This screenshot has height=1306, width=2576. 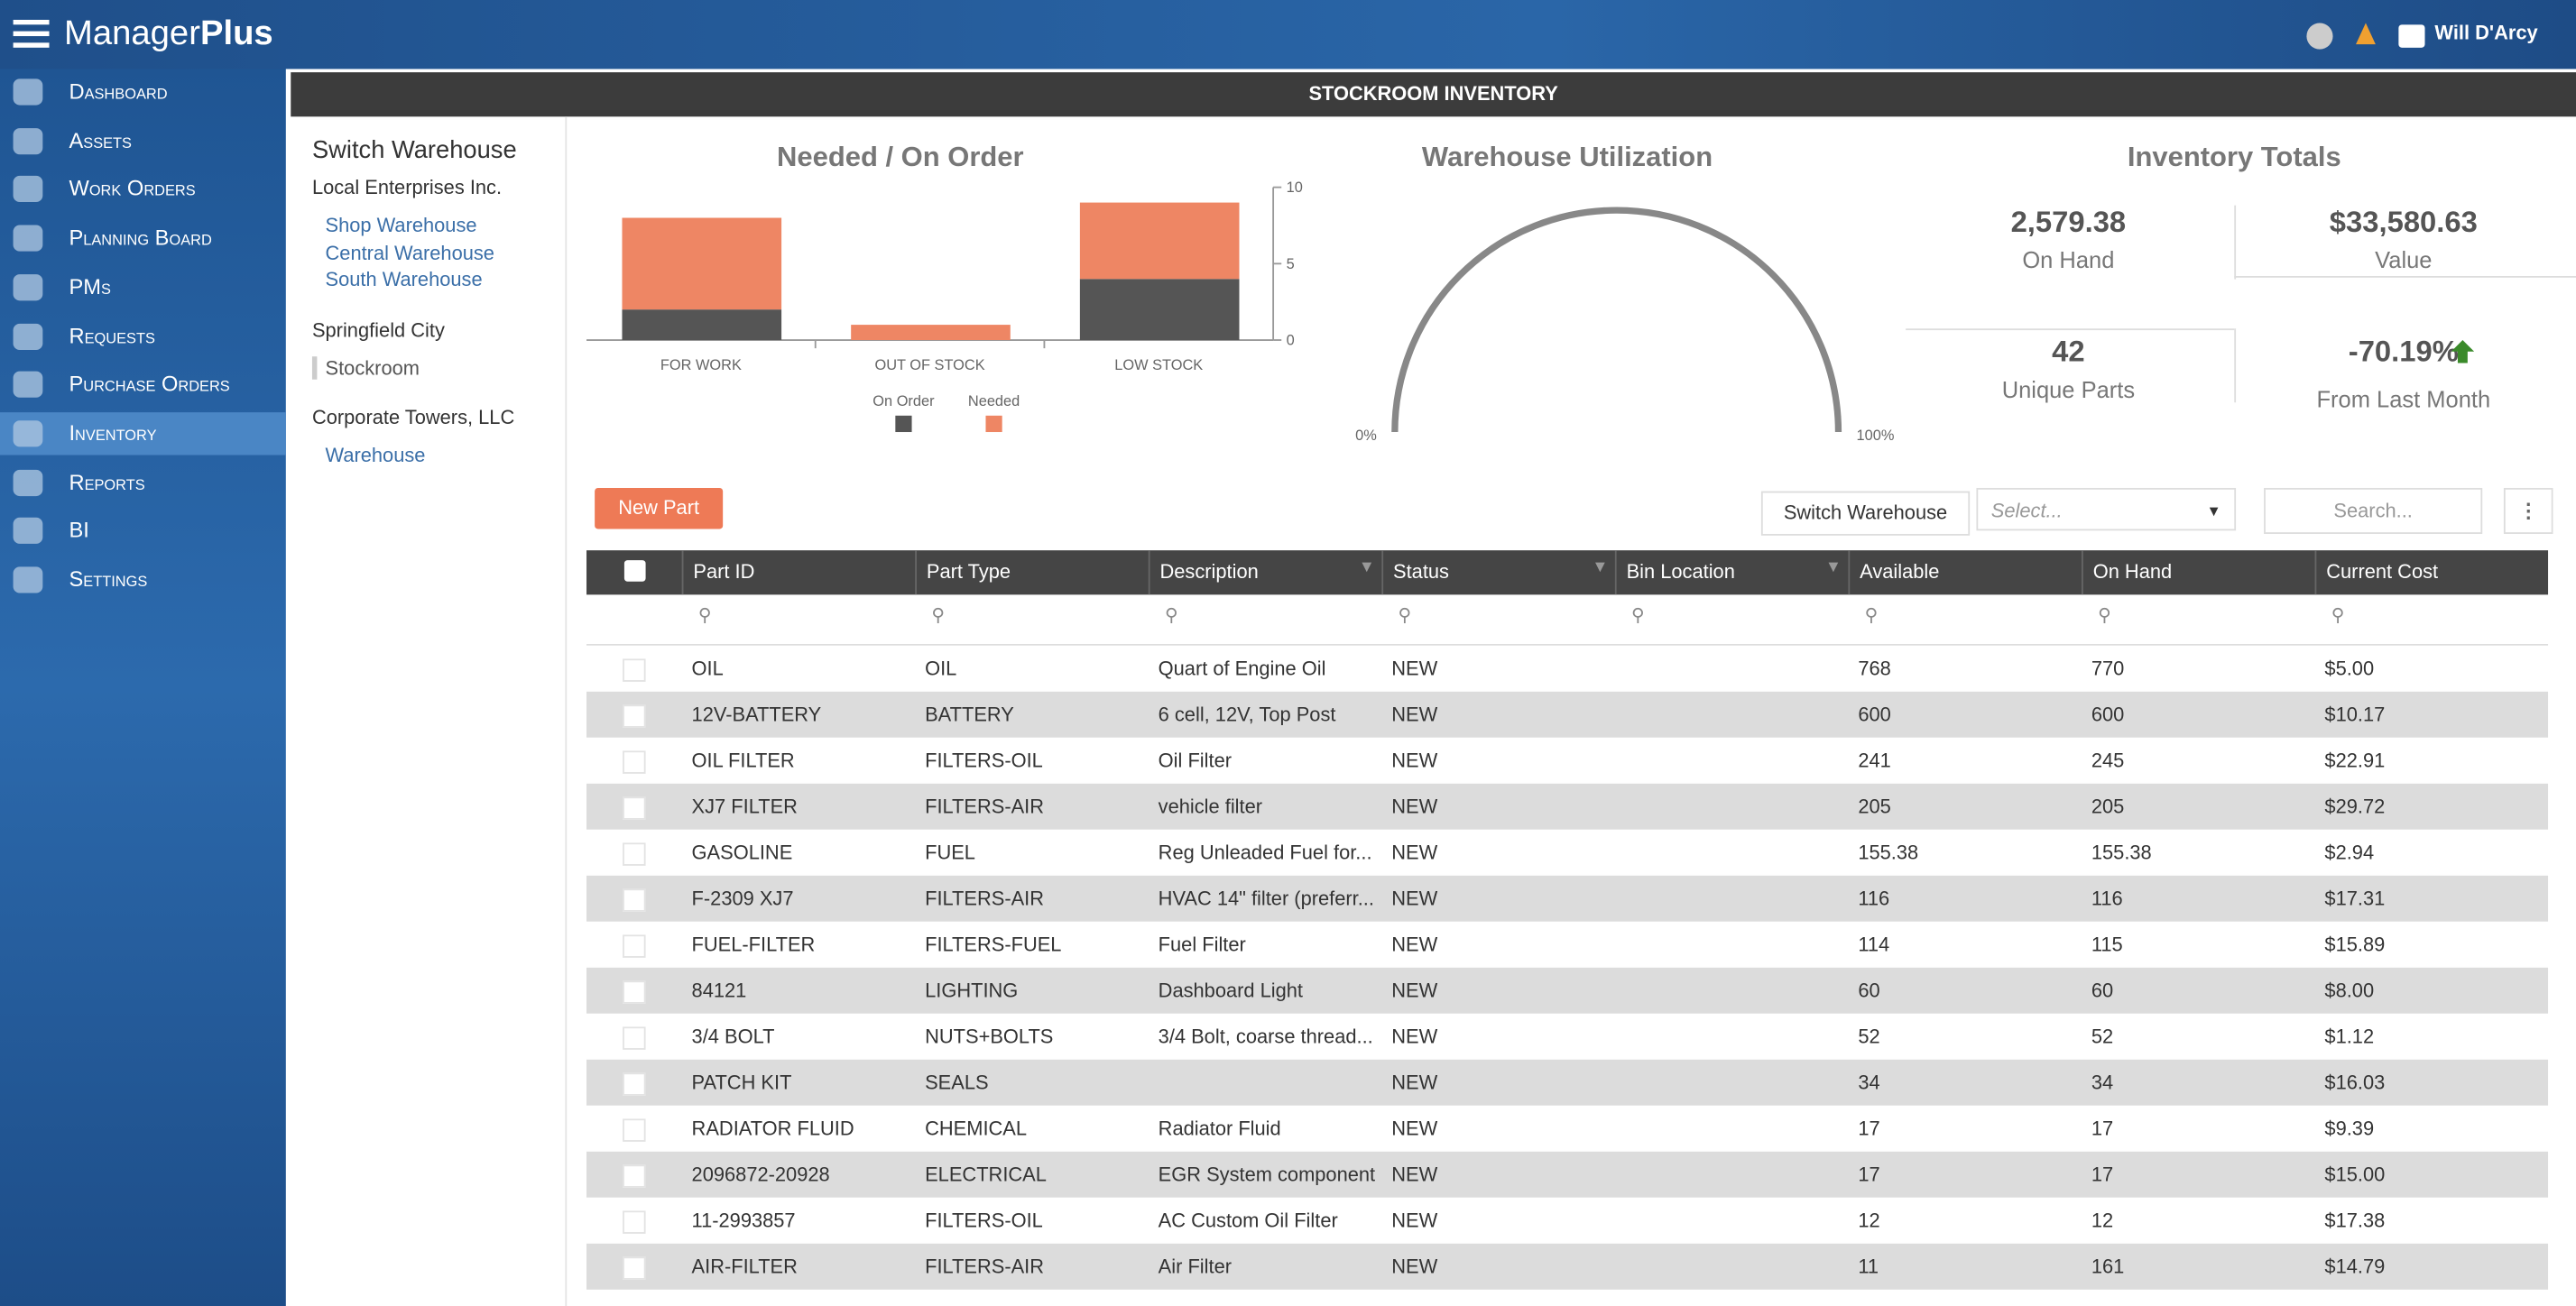 I want to click on new-part-button: New Part, so click(x=659, y=508).